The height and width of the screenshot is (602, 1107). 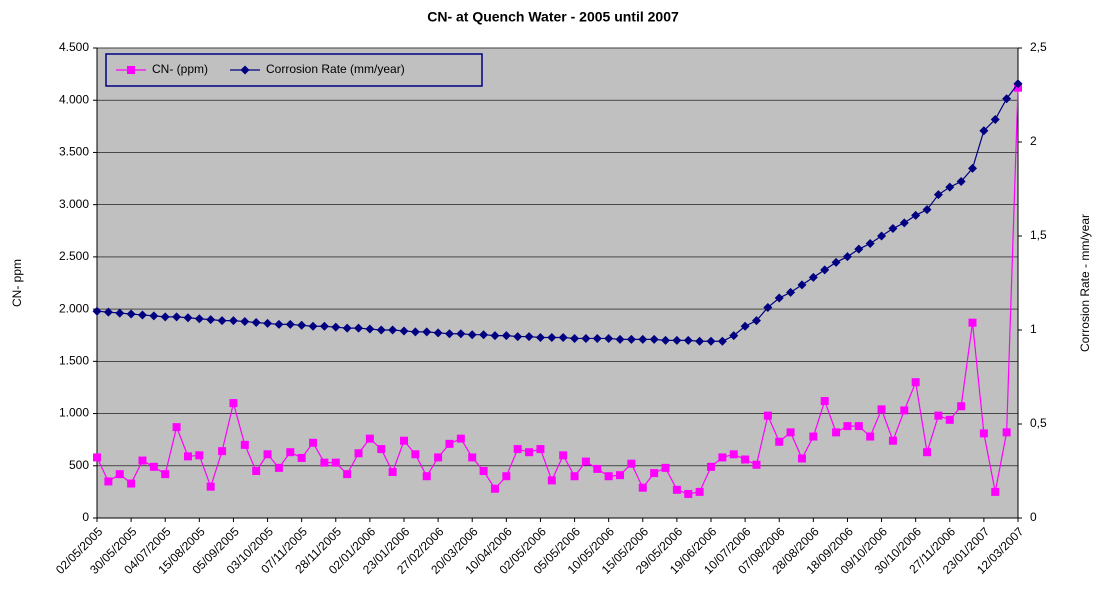 I want to click on y-tick-label: 4.000, so click(x=74, y=99).